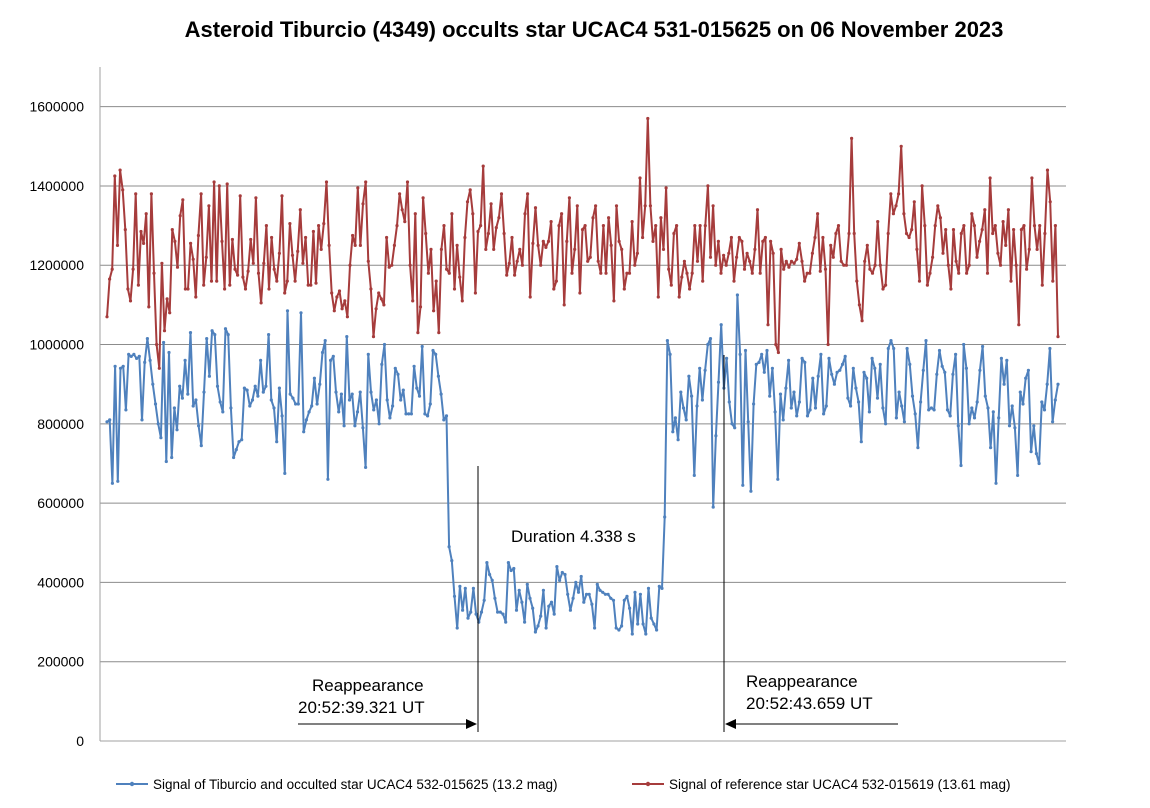 Image resolution: width=1150 pixels, height=808 pixels. I want to click on y-tick-label: 1200000, so click(56, 265).